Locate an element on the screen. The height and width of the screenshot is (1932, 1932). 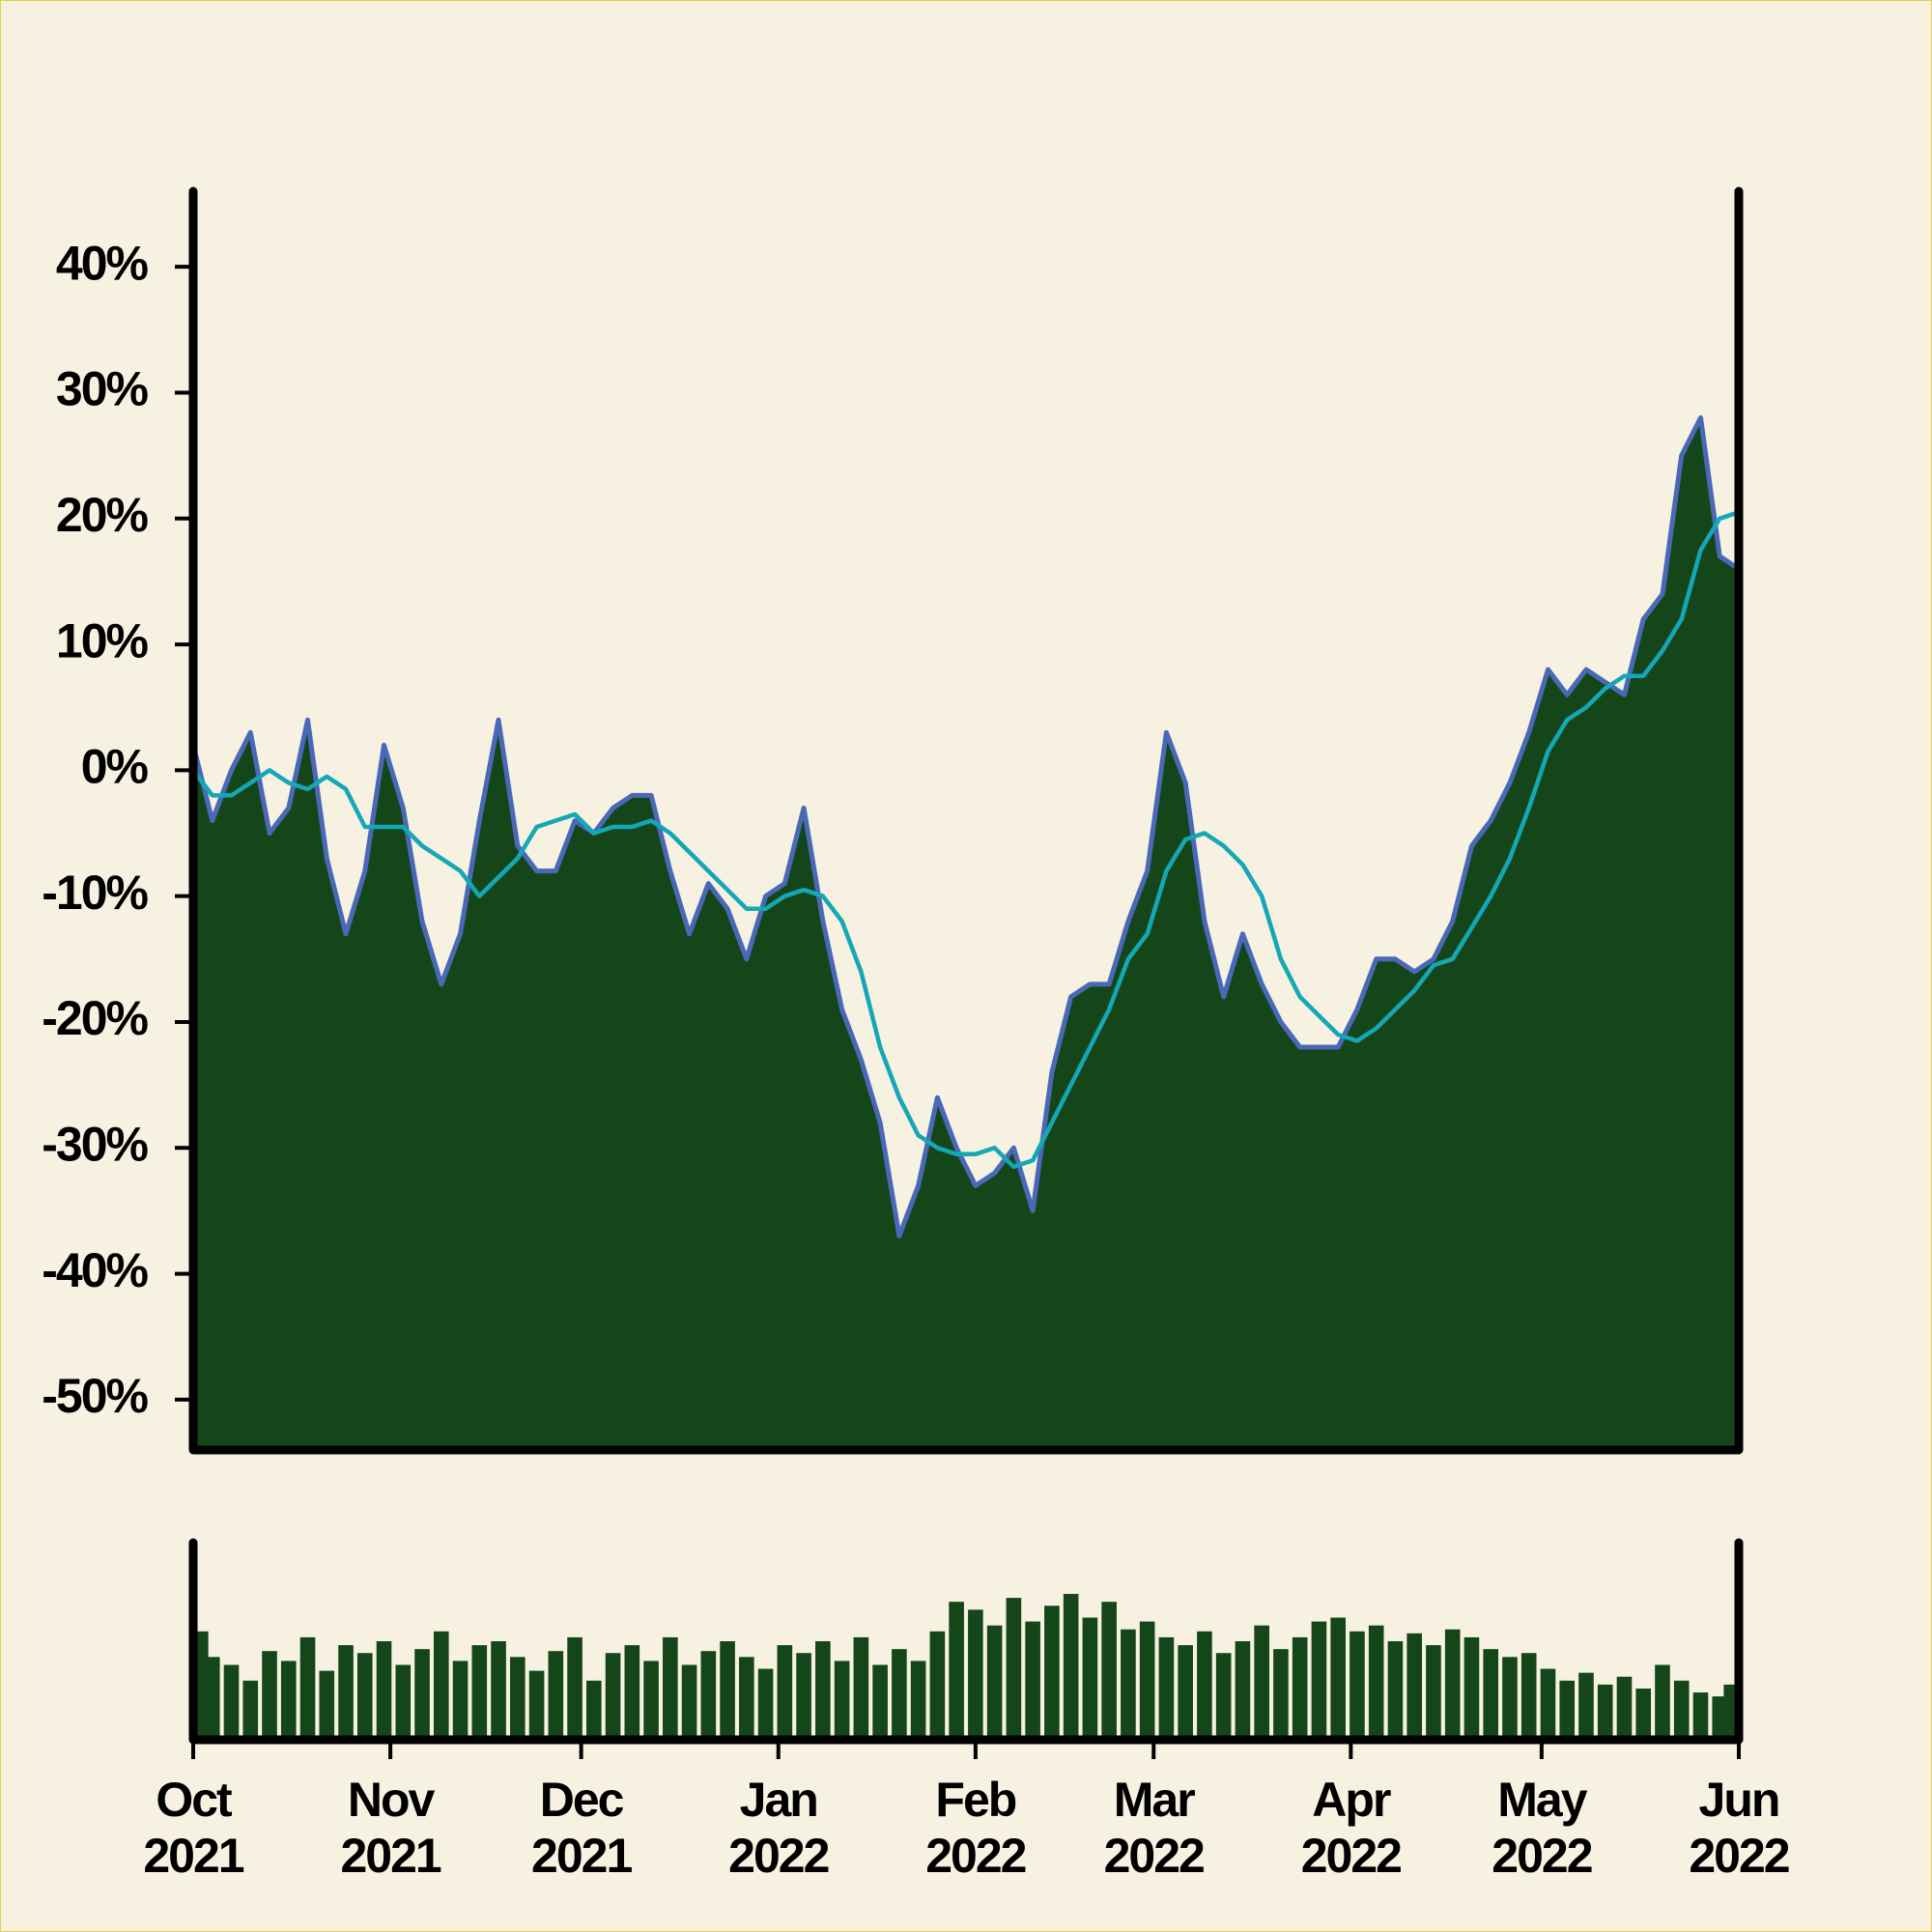
x-tick-label: Jun 2022 is located at coordinates (1738, 1828).